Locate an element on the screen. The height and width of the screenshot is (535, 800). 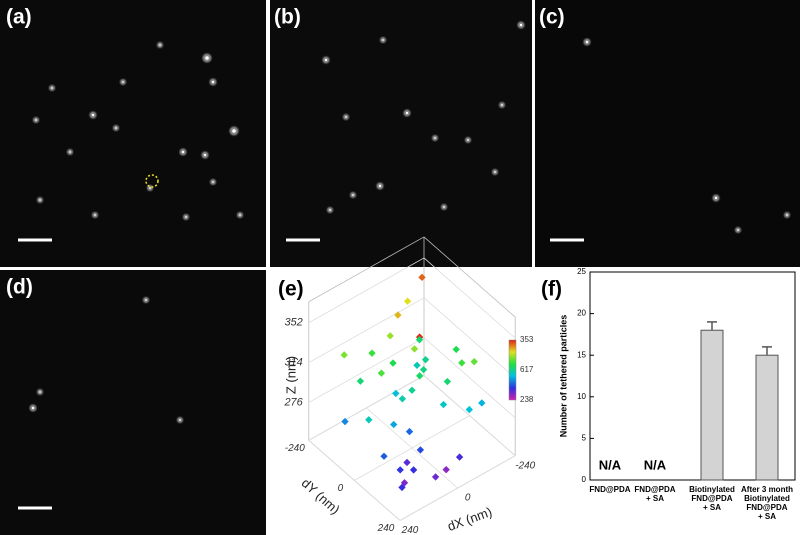
x-tick-label: 0 is located at coordinates (468, 498).